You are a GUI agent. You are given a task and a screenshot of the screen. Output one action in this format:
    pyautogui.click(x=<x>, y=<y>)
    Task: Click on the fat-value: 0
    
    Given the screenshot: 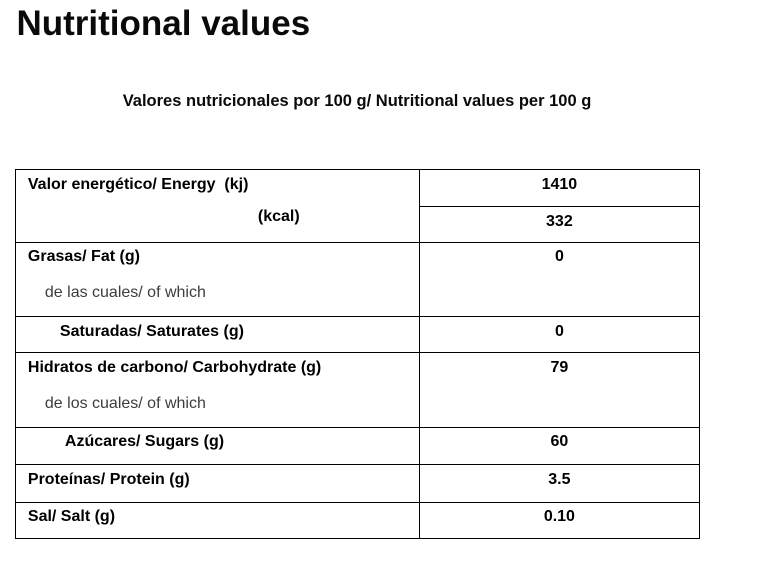 What is the action you would take?
    pyautogui.click(x=559, y=279)
    